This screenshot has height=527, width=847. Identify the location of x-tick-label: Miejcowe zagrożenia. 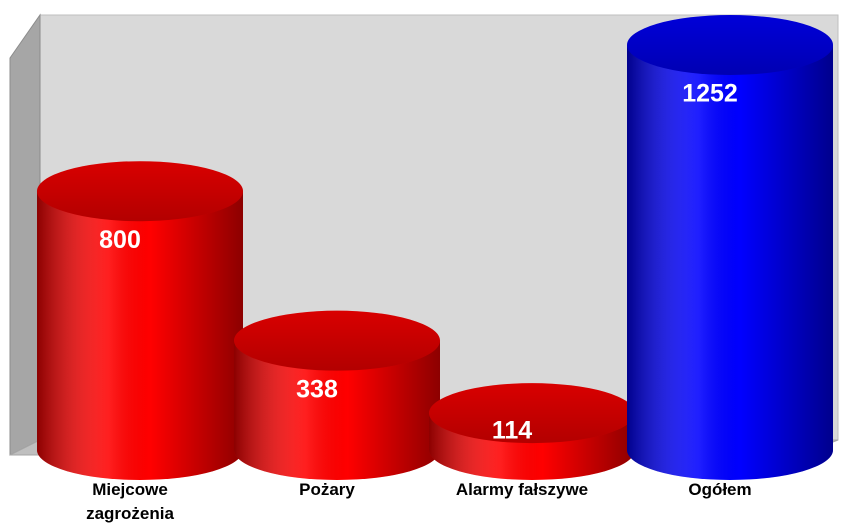
(130, 501).